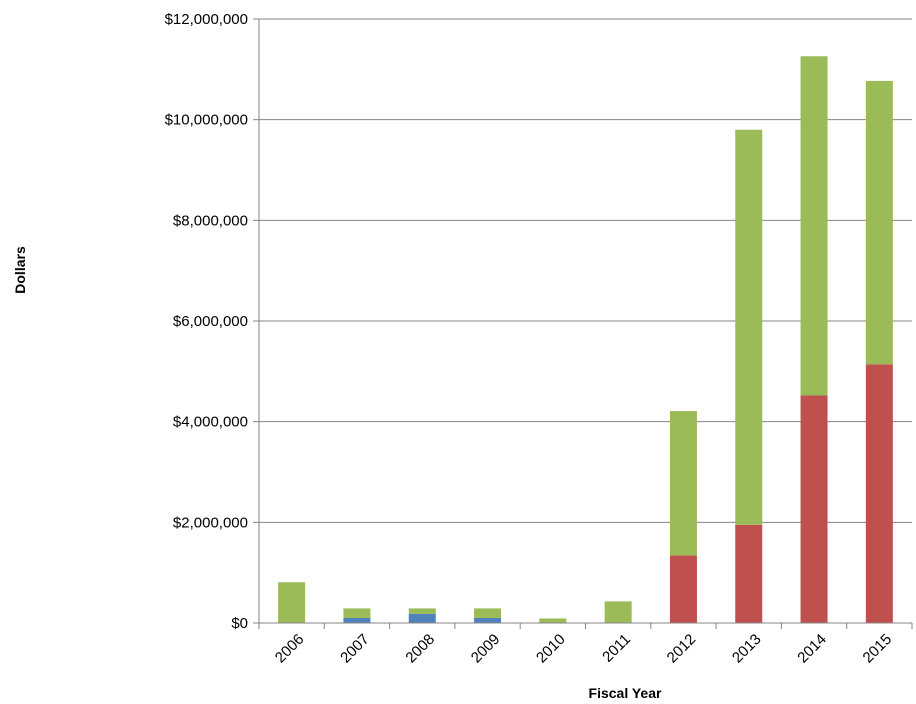 Image resolution: width=916 pixels, height=704 pixels. Describe the element at coordinates (210, 522) in the screenshot. I see `y-tick-label: $2,000,000` at that location.